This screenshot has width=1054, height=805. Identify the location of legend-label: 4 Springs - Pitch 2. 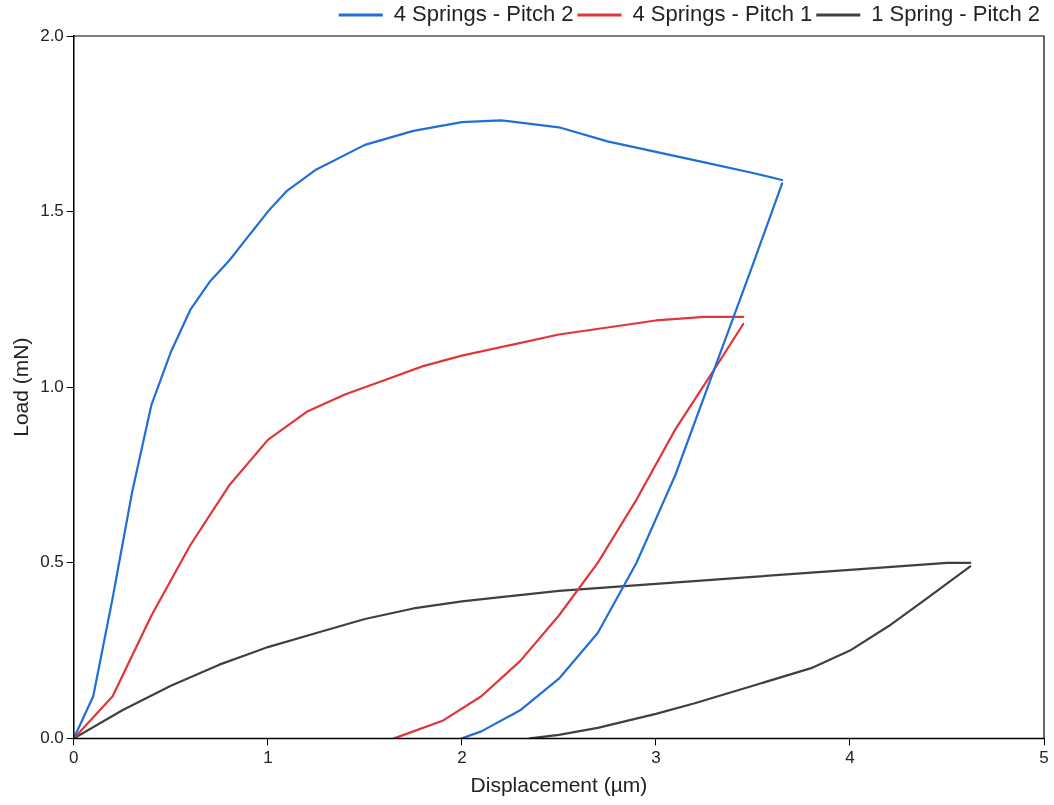
(483, 14).